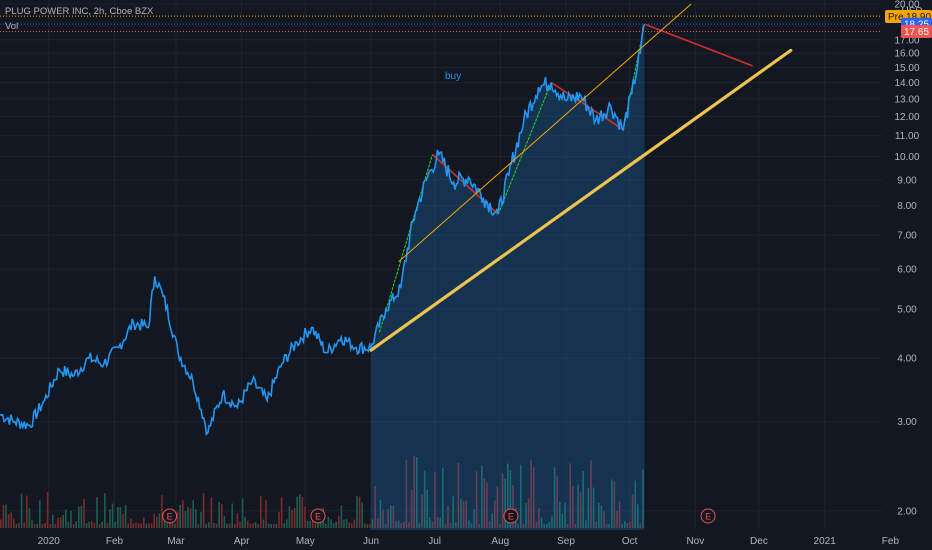 This screenshot has height=550, width=932. What do you see at coordinates (906, 99) in the screenshot?
I see `y-tick-label: 13.00` at bounding box center [906, 99].